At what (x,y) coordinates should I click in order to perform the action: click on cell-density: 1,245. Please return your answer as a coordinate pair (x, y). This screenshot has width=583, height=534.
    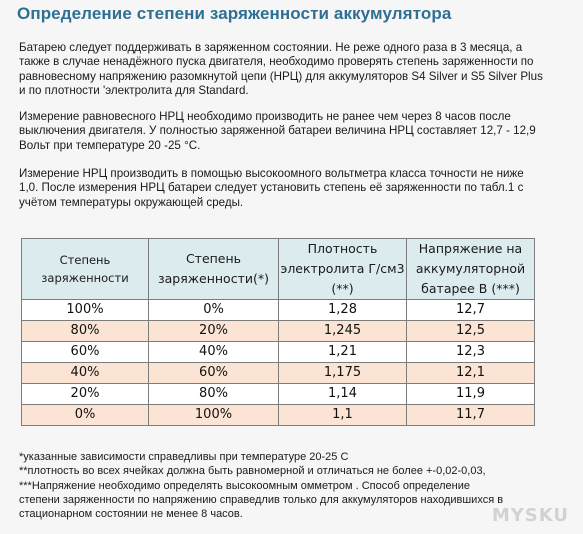
    Looking at the image, I should click on (342, 331).